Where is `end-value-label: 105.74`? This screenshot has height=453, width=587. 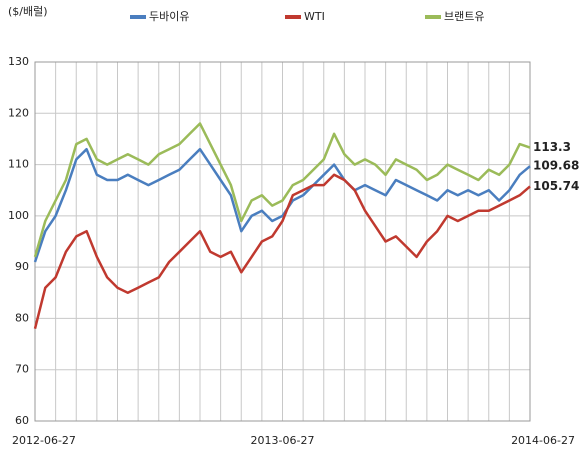 end-value-label: 105.74 is located at coordinates (556, 186).